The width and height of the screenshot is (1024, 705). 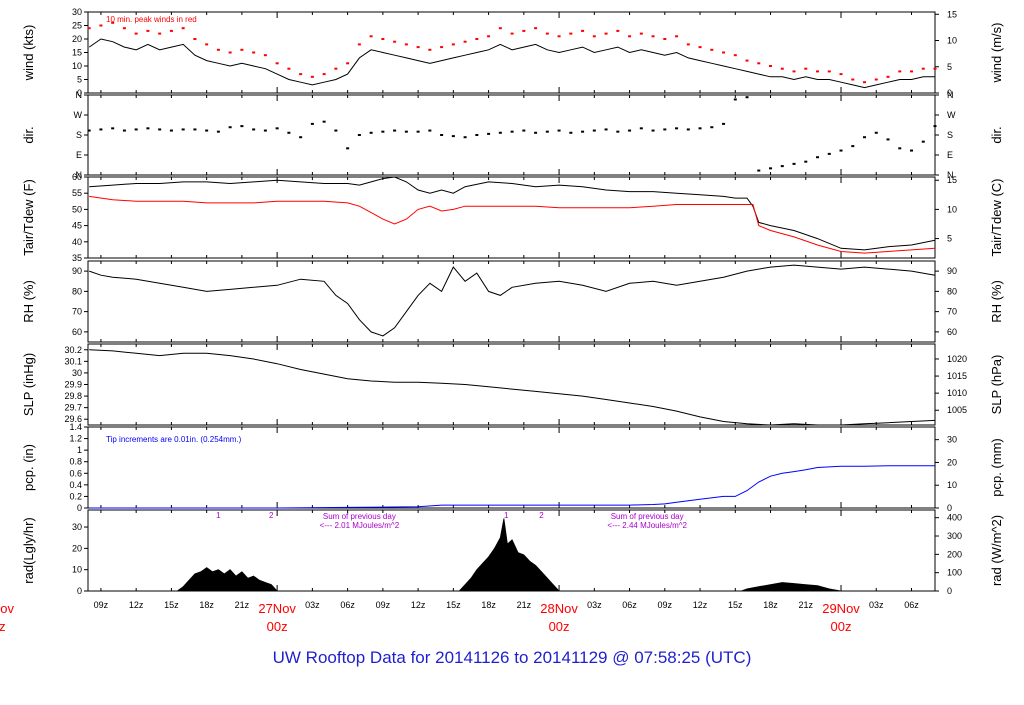 What do you see at coordinates (647, 525) in the screenshot?
I see `rad-sum-note-line2: <--- 2.44 MJoules/m^2` at bounding box center [647, 525].